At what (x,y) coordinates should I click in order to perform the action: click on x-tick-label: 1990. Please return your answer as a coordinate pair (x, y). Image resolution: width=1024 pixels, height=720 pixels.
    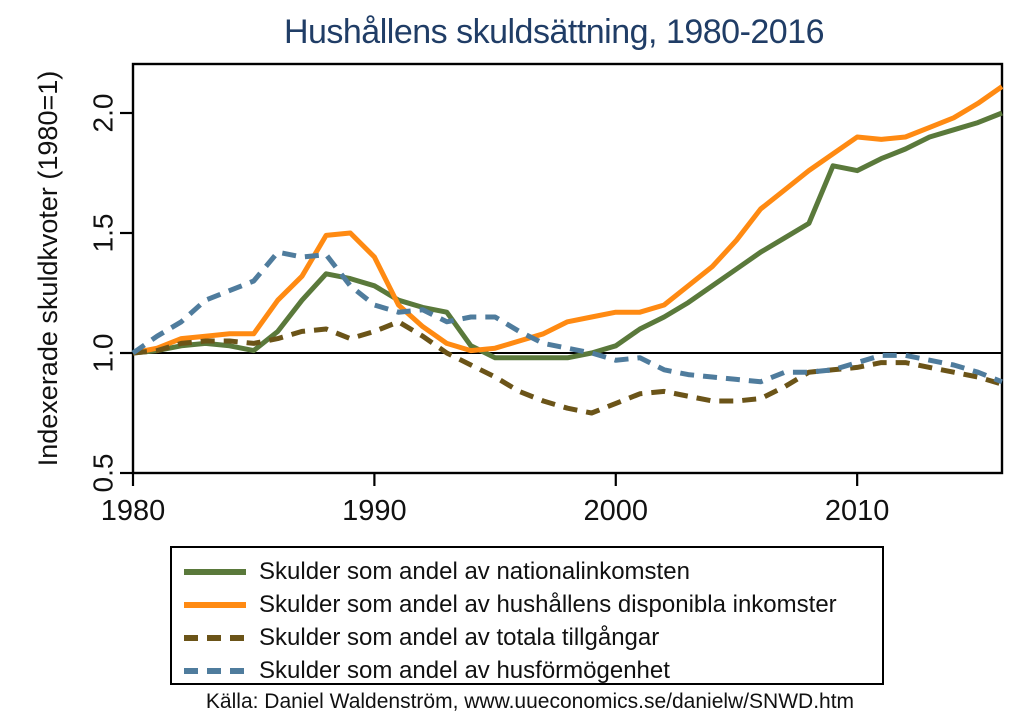
    Looking at the image, I should click on (374, 511).